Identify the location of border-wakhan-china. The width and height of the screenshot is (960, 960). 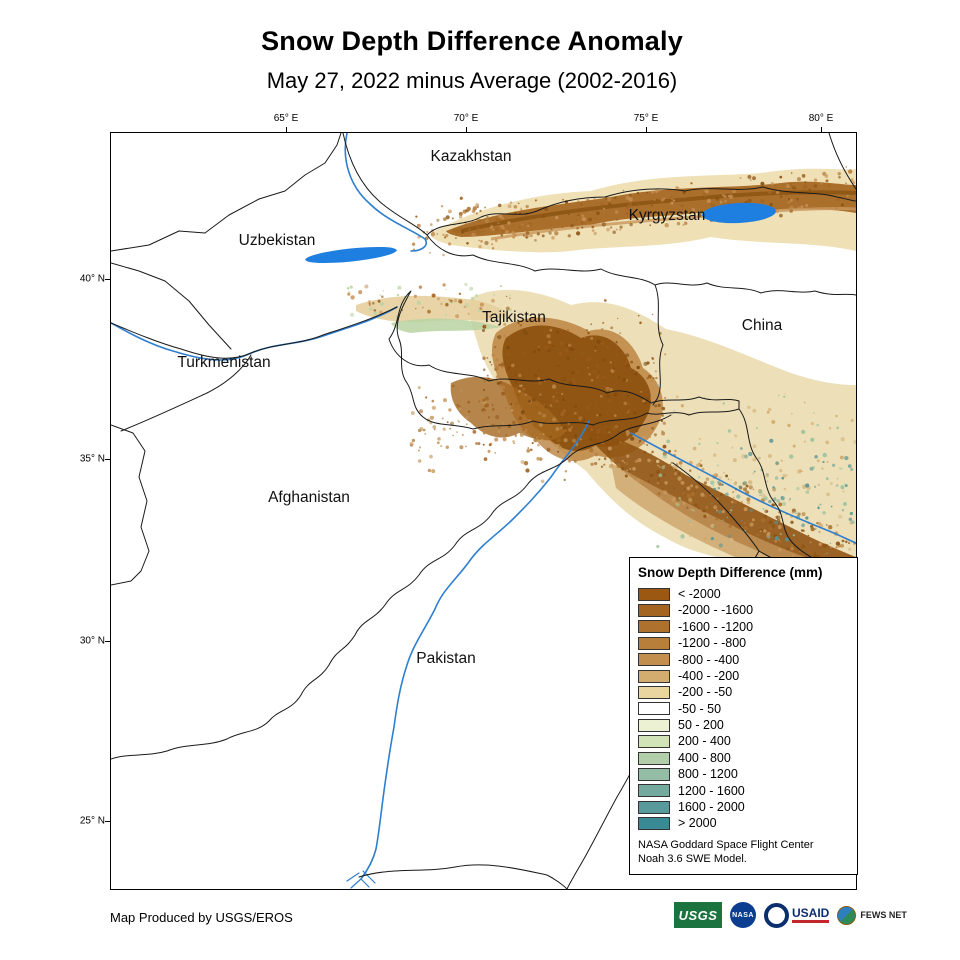
(780, 486).